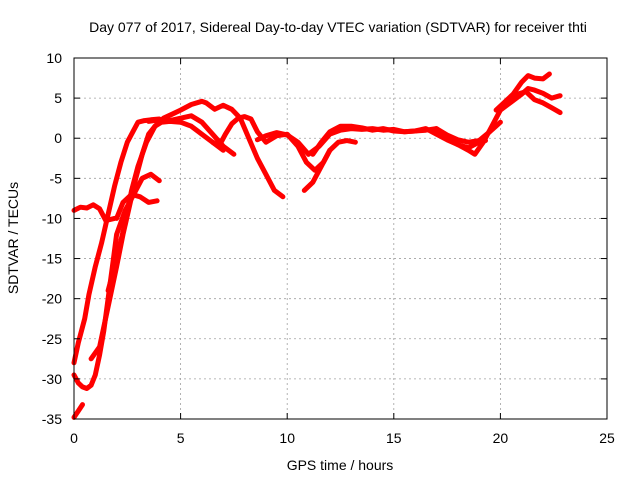  What do you see at coordinates (58, 138) in the screenshot?
I see `y-tick-label: 0` at bounding box center [58, 138].